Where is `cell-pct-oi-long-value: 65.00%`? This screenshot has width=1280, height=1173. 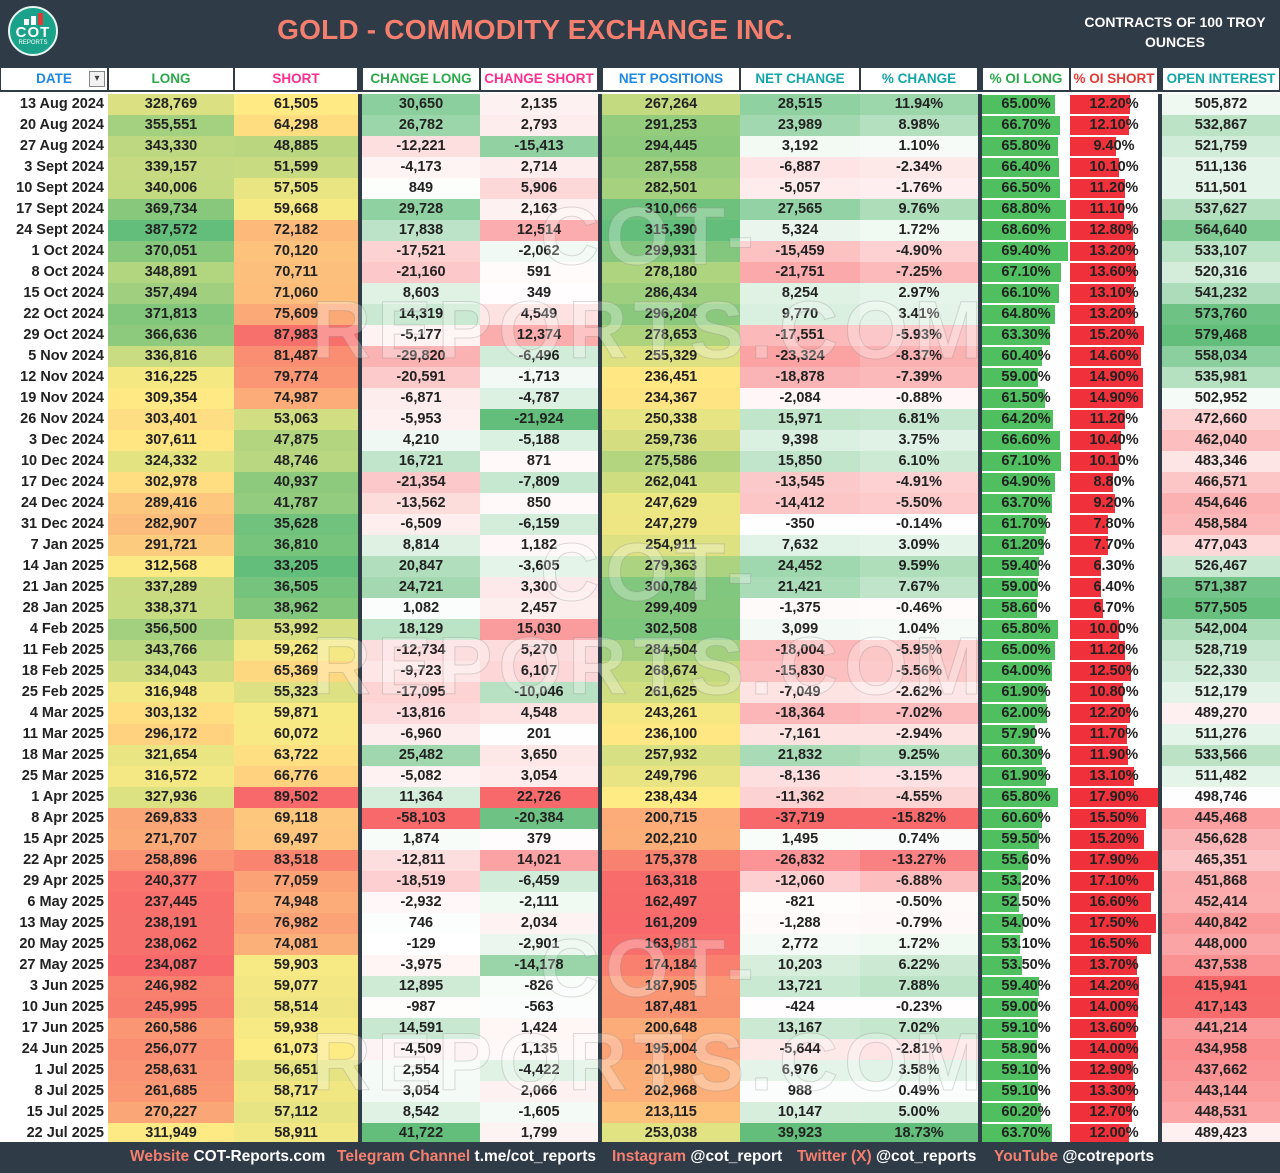
cell-pct-oi-long-value: 65.00% is located at coordinates (1026, 104).